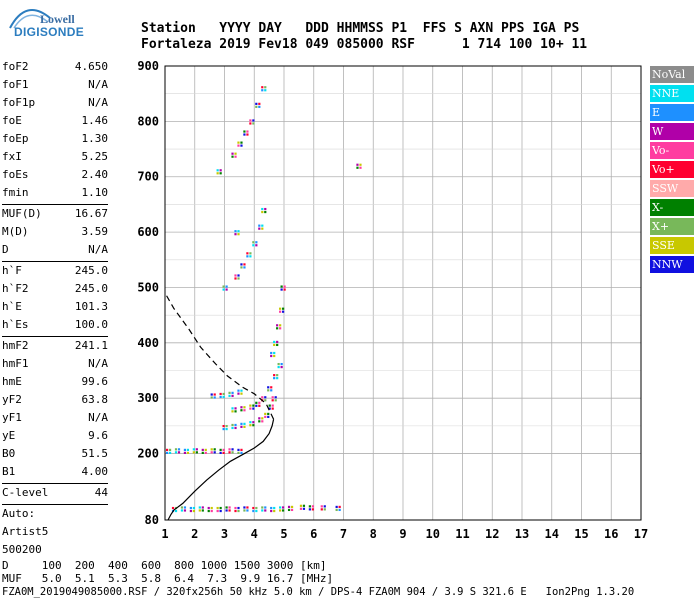  What do you see at coordinates (55, 384) in the screenshot?
I see `param-row: hmE 99.6` at bounding box center [55, 384].